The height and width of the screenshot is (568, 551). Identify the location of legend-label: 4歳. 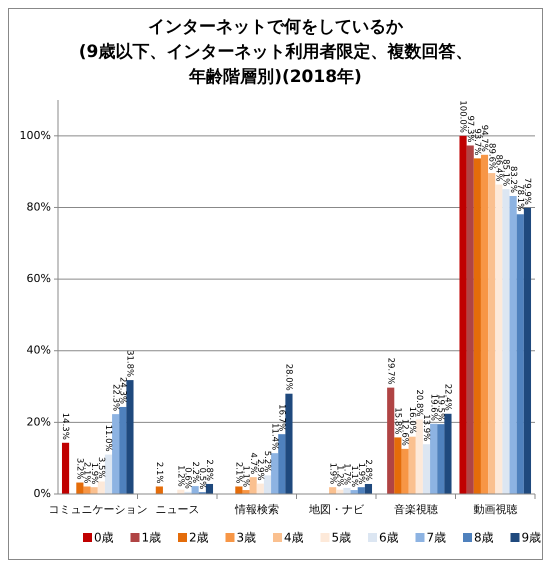
(294, 537).